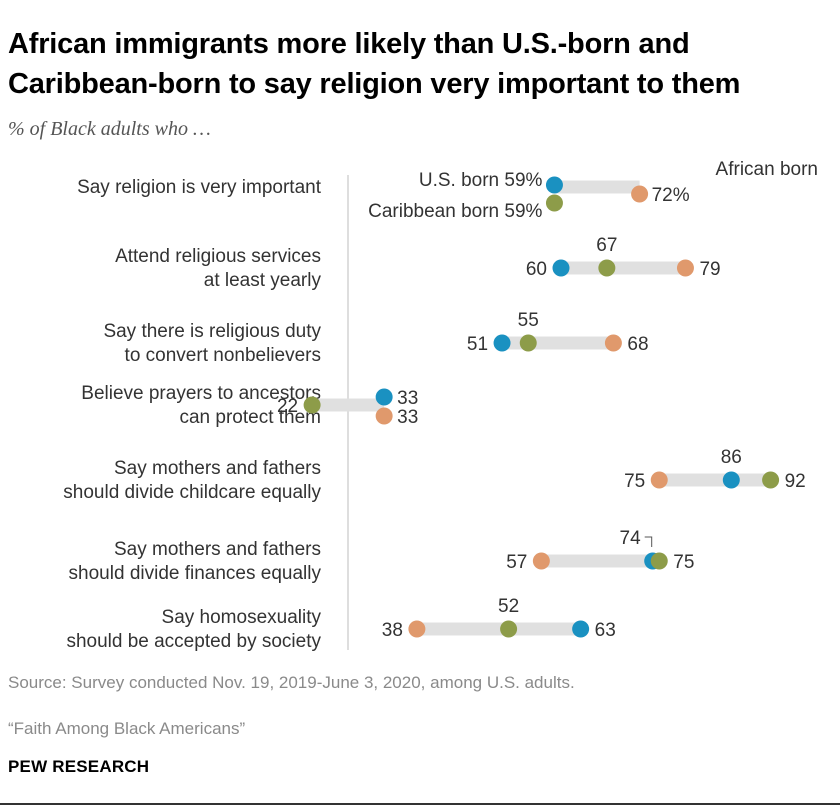 Image resolution: width=840 pixels, height=812 pixels. Describe the element at coordinates (420, 804) in the screenshot. I see `bottom-divider` at that location.